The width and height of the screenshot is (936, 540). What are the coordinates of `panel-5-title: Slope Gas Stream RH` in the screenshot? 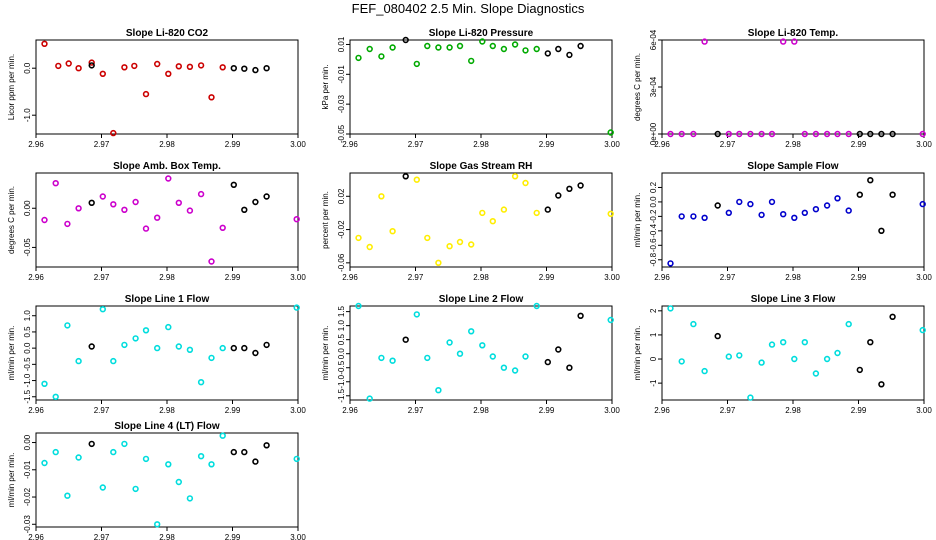 It's located at (481, 166).